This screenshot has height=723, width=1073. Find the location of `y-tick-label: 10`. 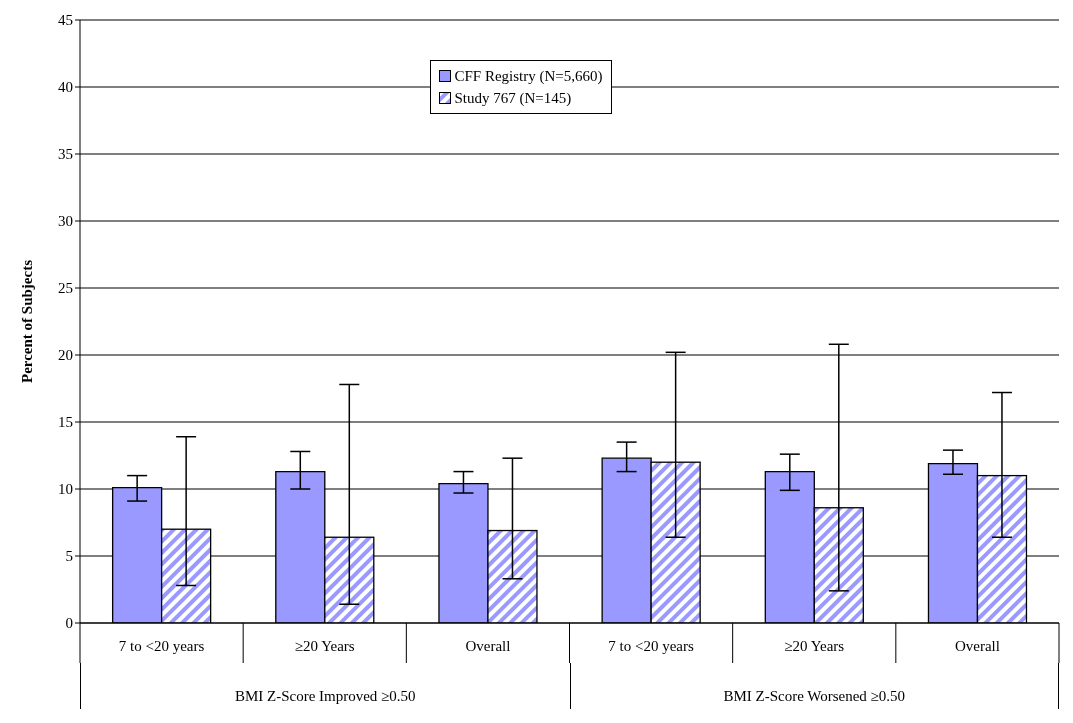

y-tick-label: 10 is located at coordinates (65, 489).